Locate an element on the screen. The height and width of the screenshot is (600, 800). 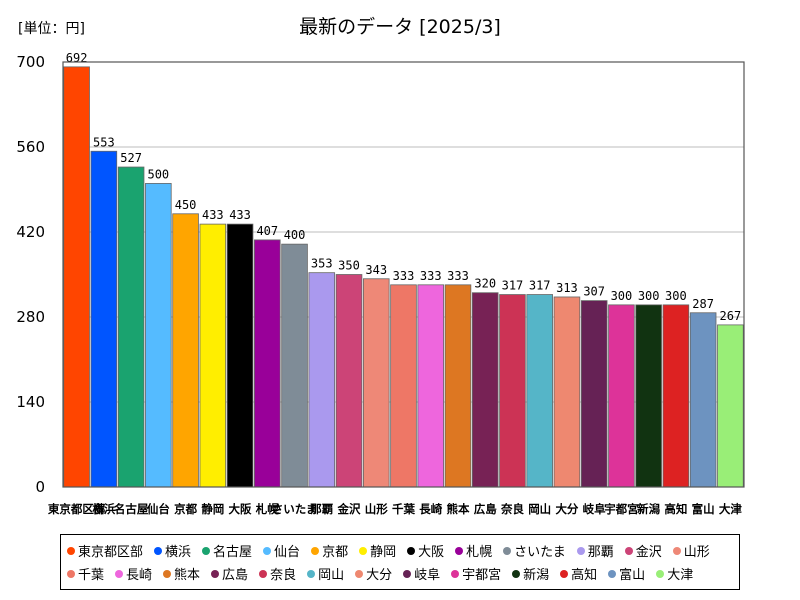
data-label: 287 is located at coordinates (703, 304).